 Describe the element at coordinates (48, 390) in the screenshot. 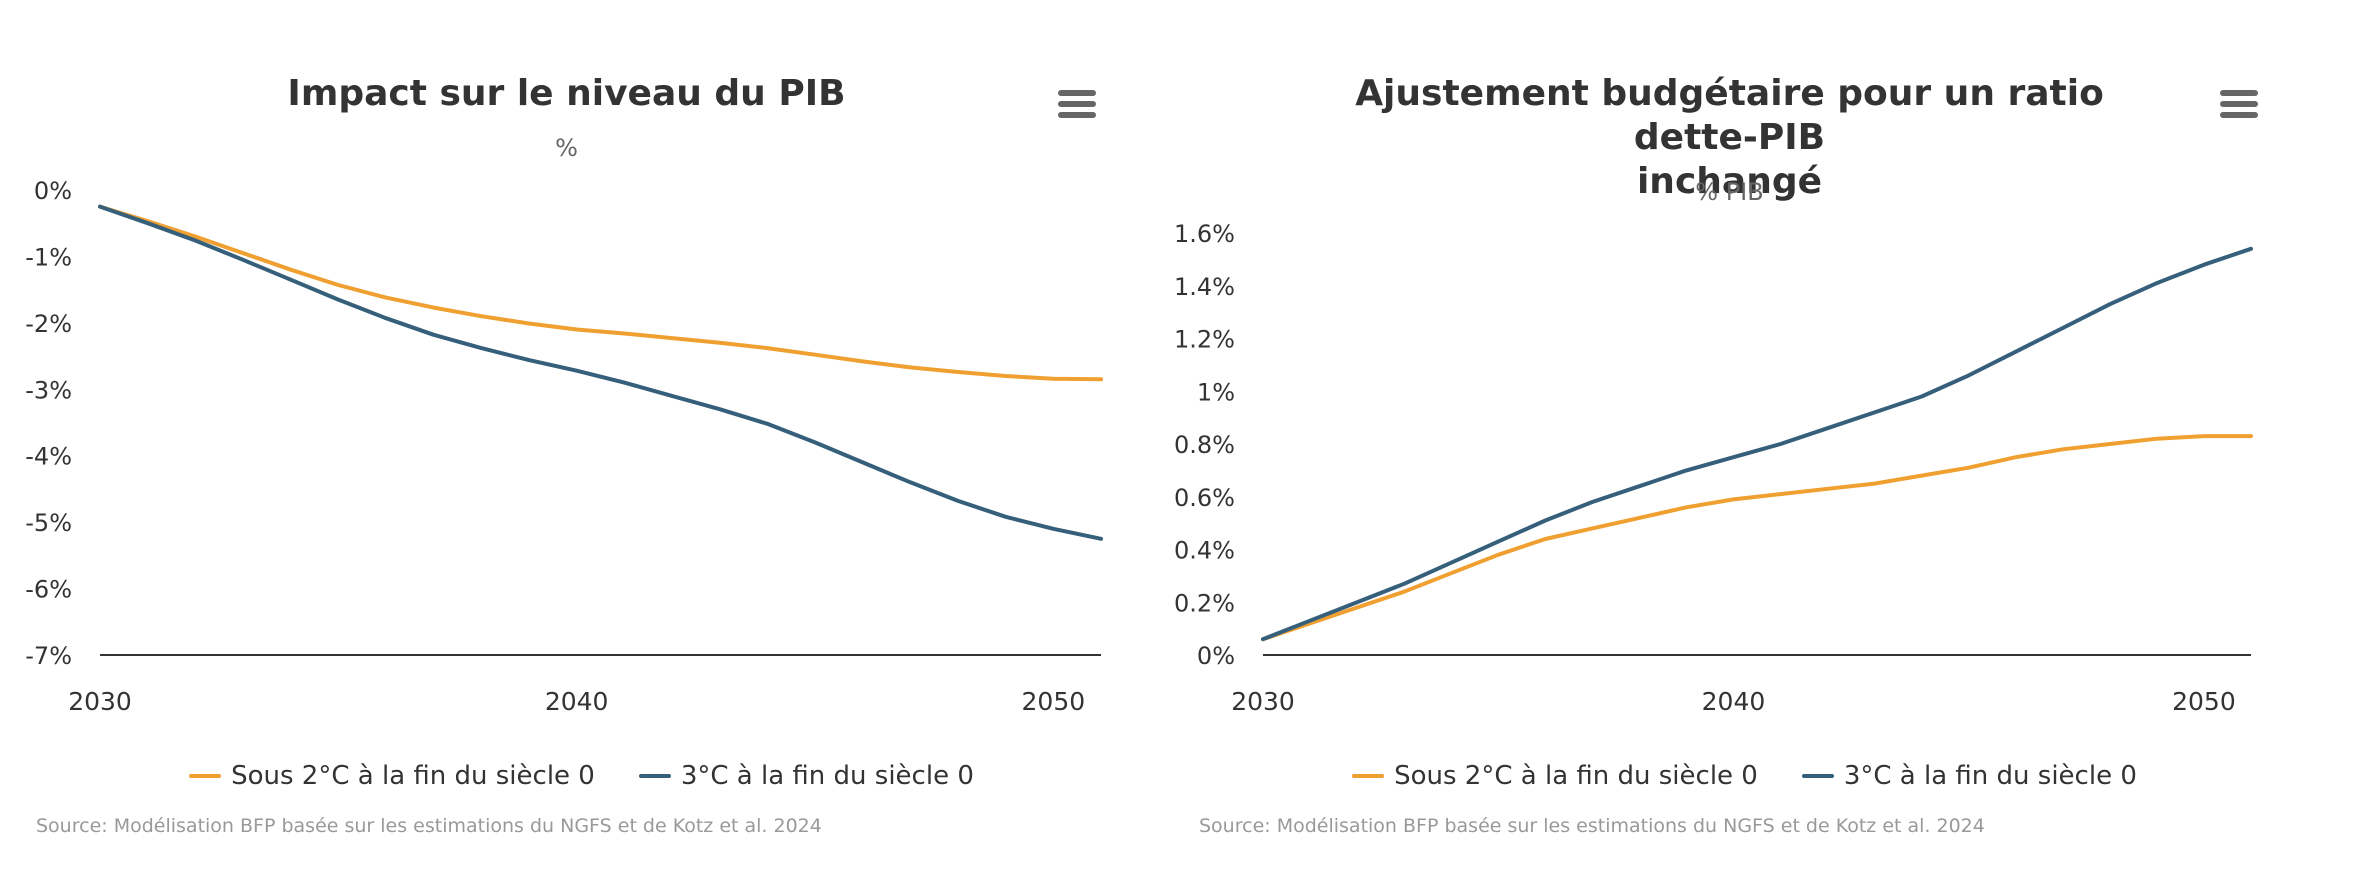

I see `y-tick-label: -3%` at that location.